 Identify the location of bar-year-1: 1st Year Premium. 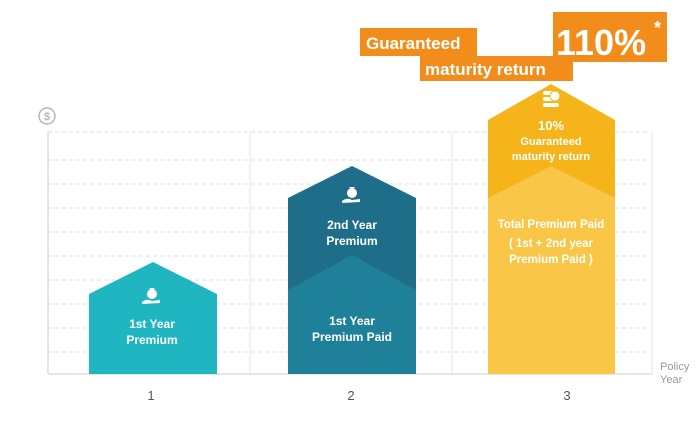
(153, 318).